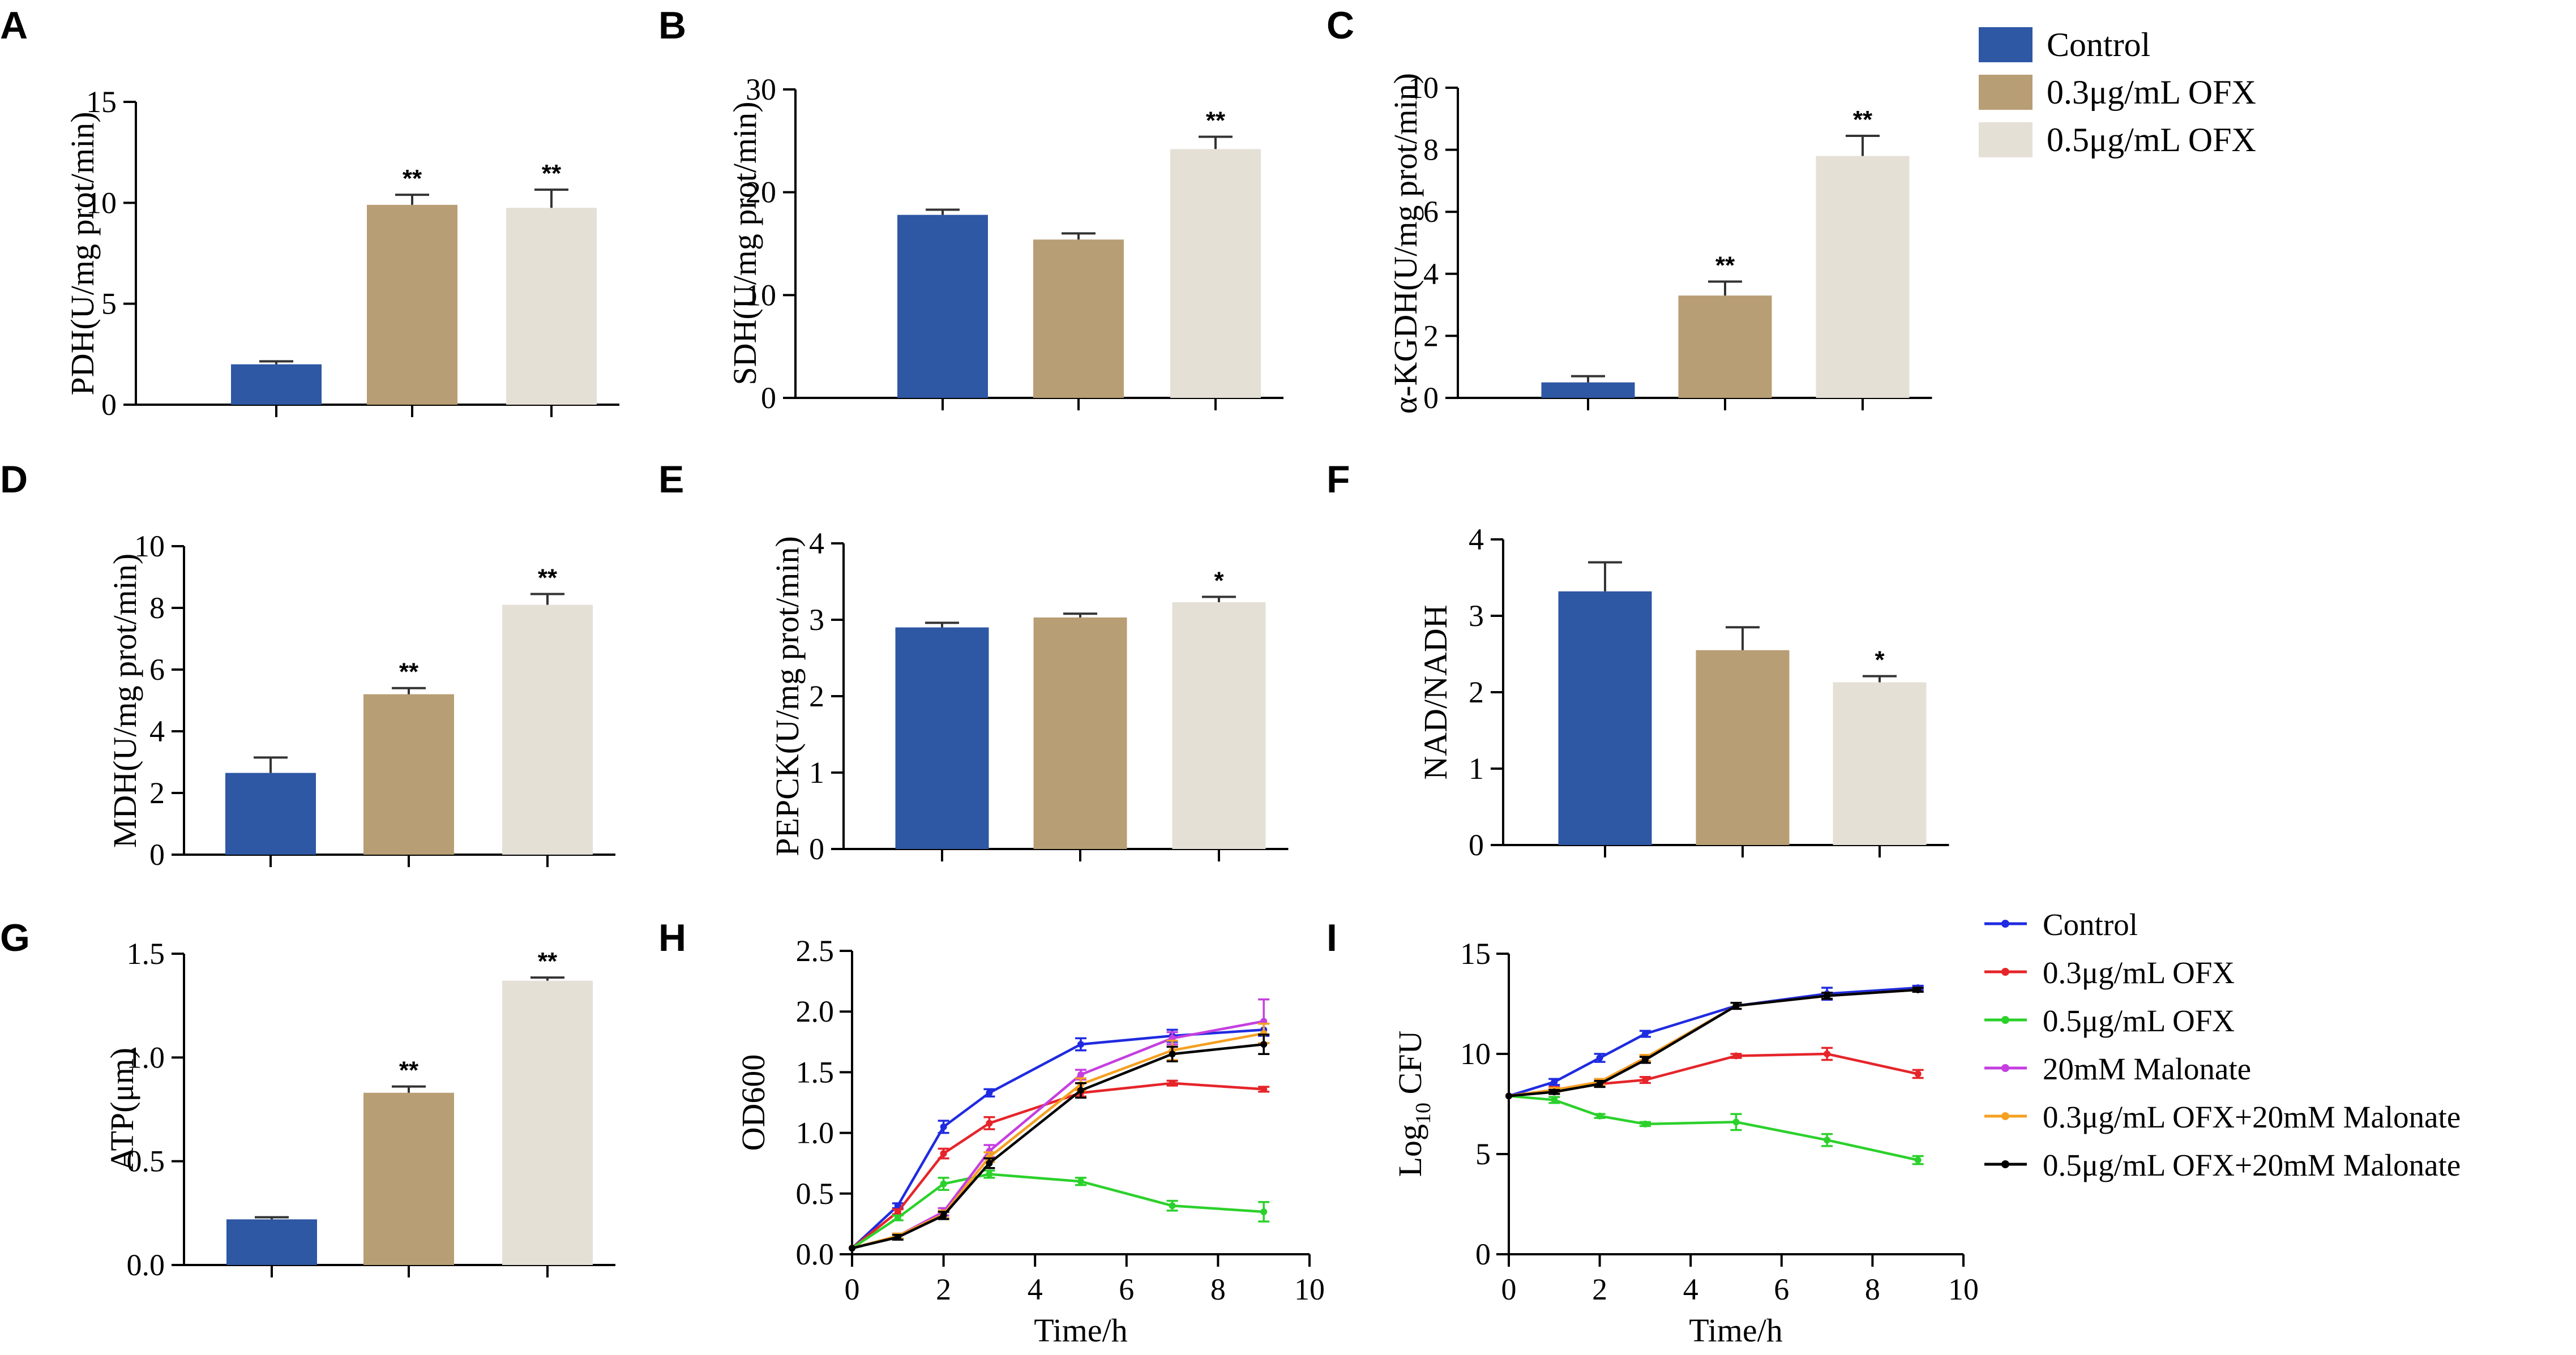  I want to click on legend-marker, so click(2005, 1116).